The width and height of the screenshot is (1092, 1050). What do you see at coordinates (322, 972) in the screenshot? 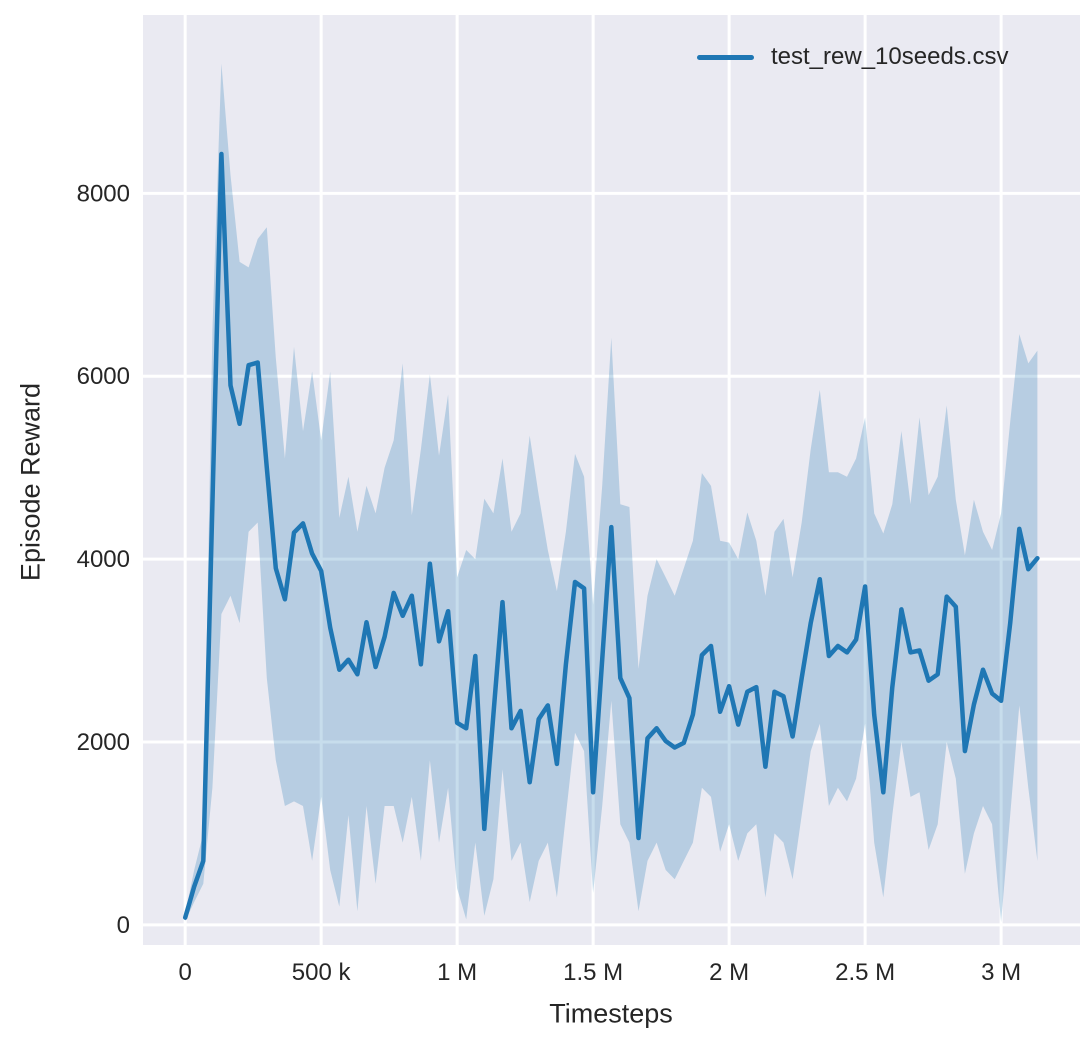
I see `x-tick-label: 500 k` at bounding box center [322, 972].